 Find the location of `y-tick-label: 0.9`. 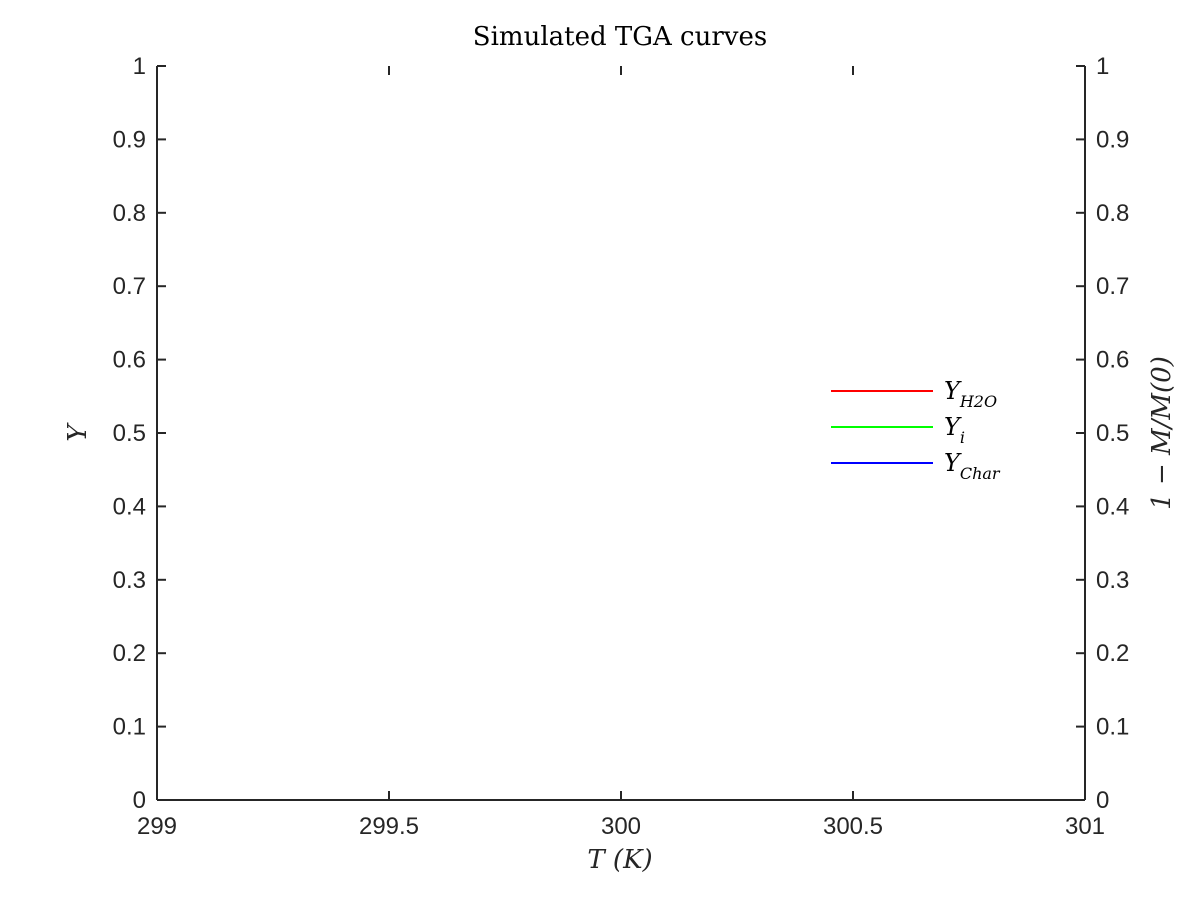

y-tick-label: 0.9 is located at coordinates (129, 139).